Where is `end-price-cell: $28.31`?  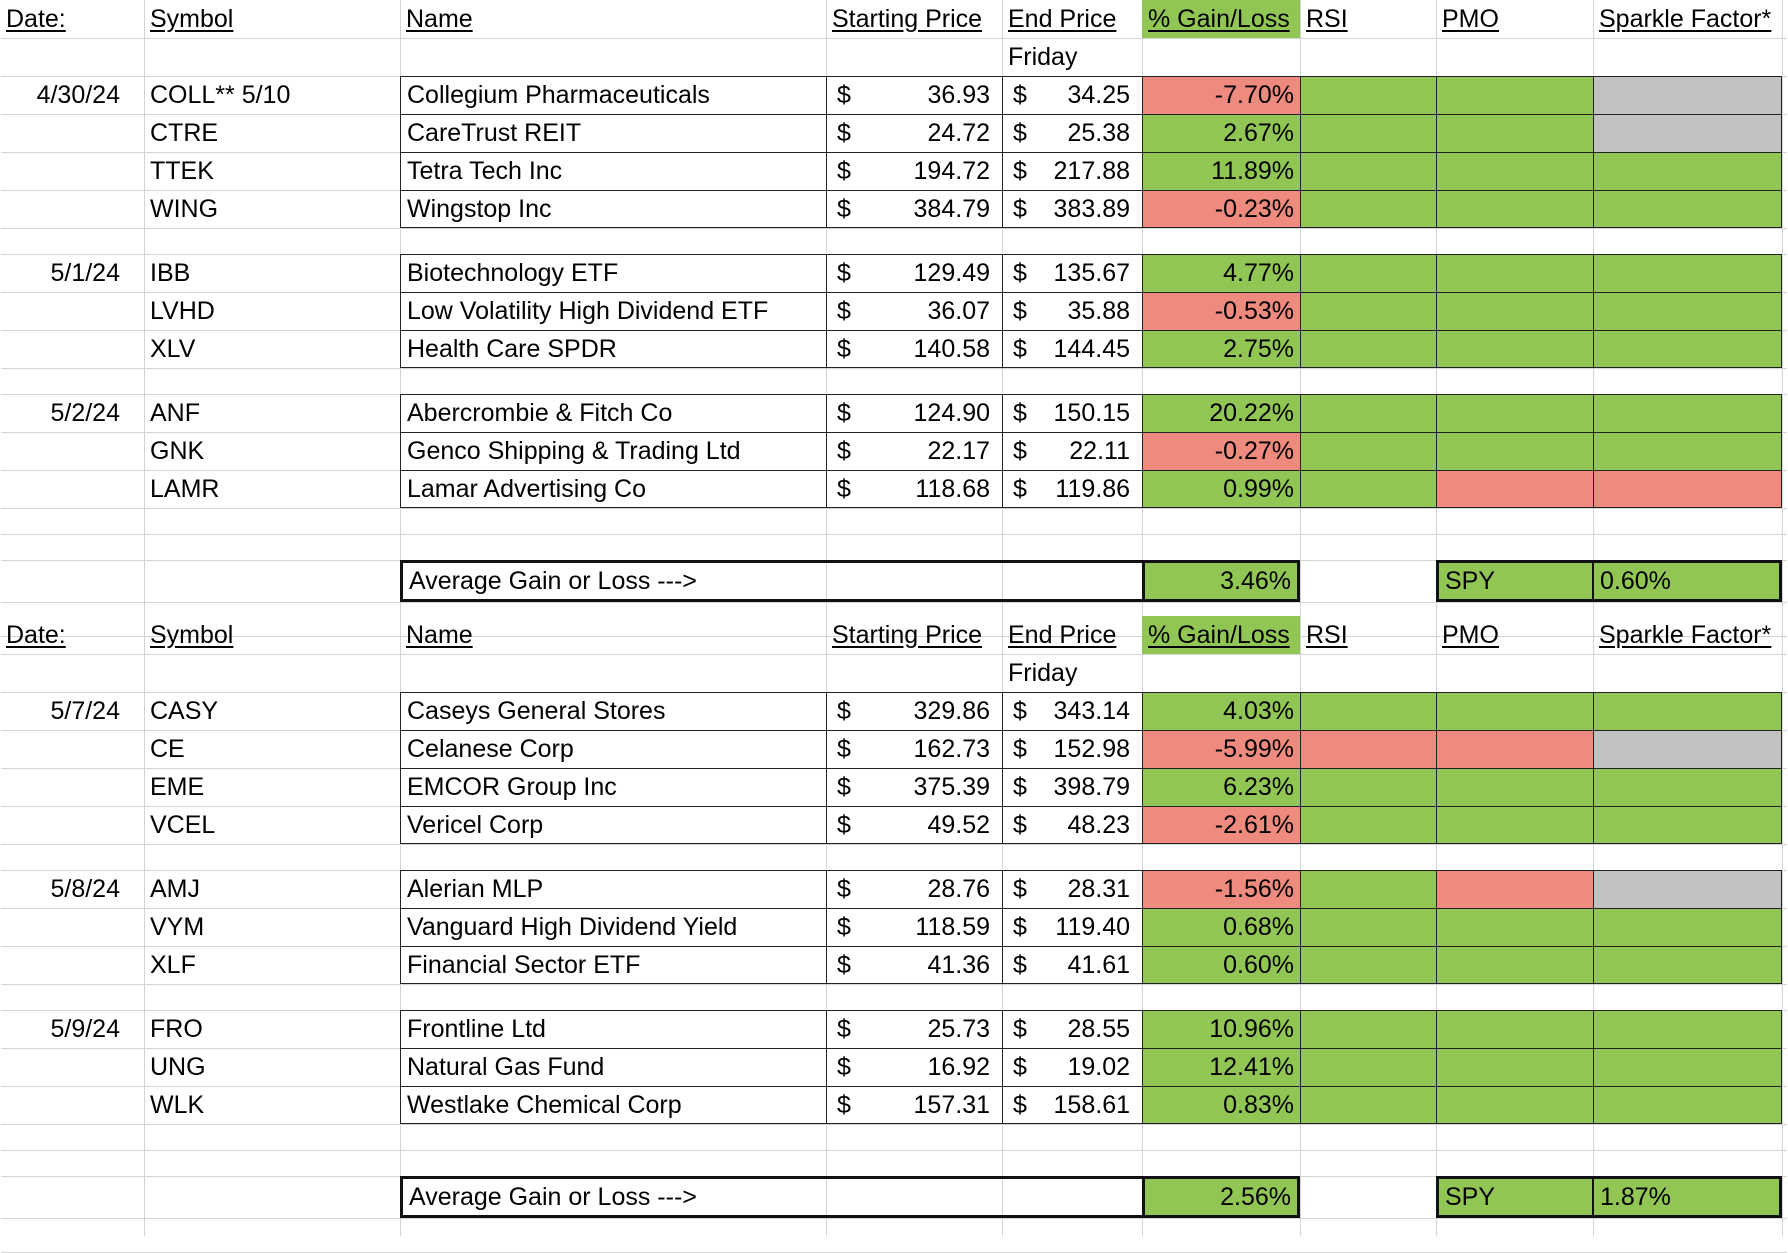
end-price-cell: $28.31 is located at coordinates (1072, 889).